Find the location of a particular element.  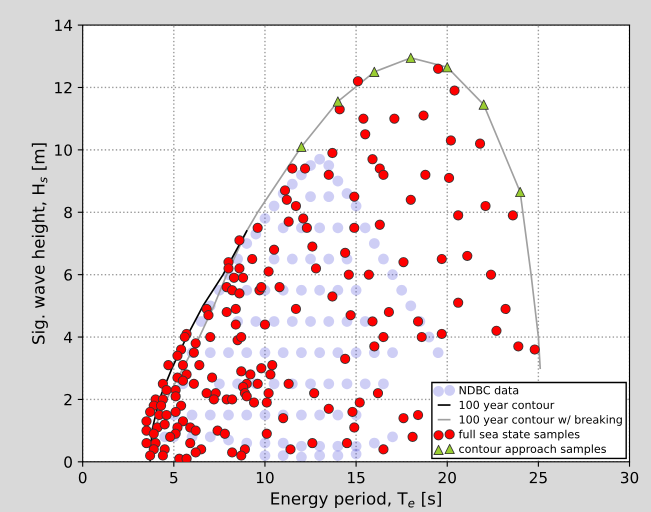

y-tick-label: 6 is located at coordinates (68, 275).